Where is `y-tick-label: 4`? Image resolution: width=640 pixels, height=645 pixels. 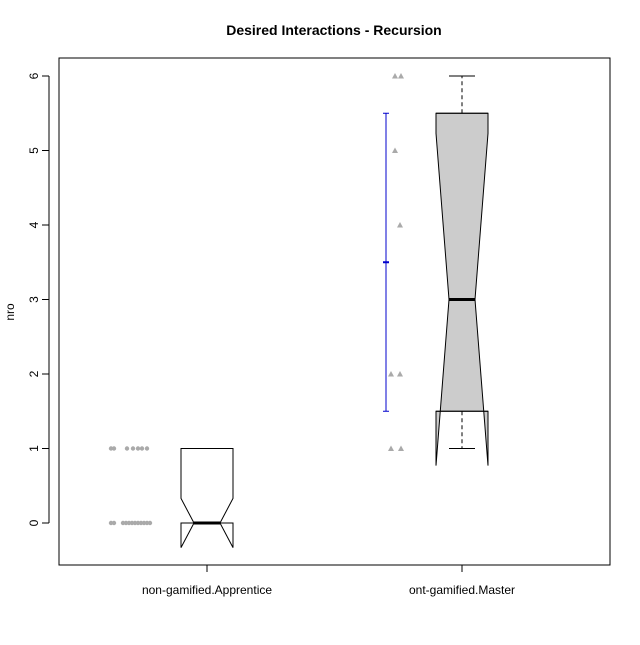 y-tick-label: 4 is located at coordinates (34, 224).